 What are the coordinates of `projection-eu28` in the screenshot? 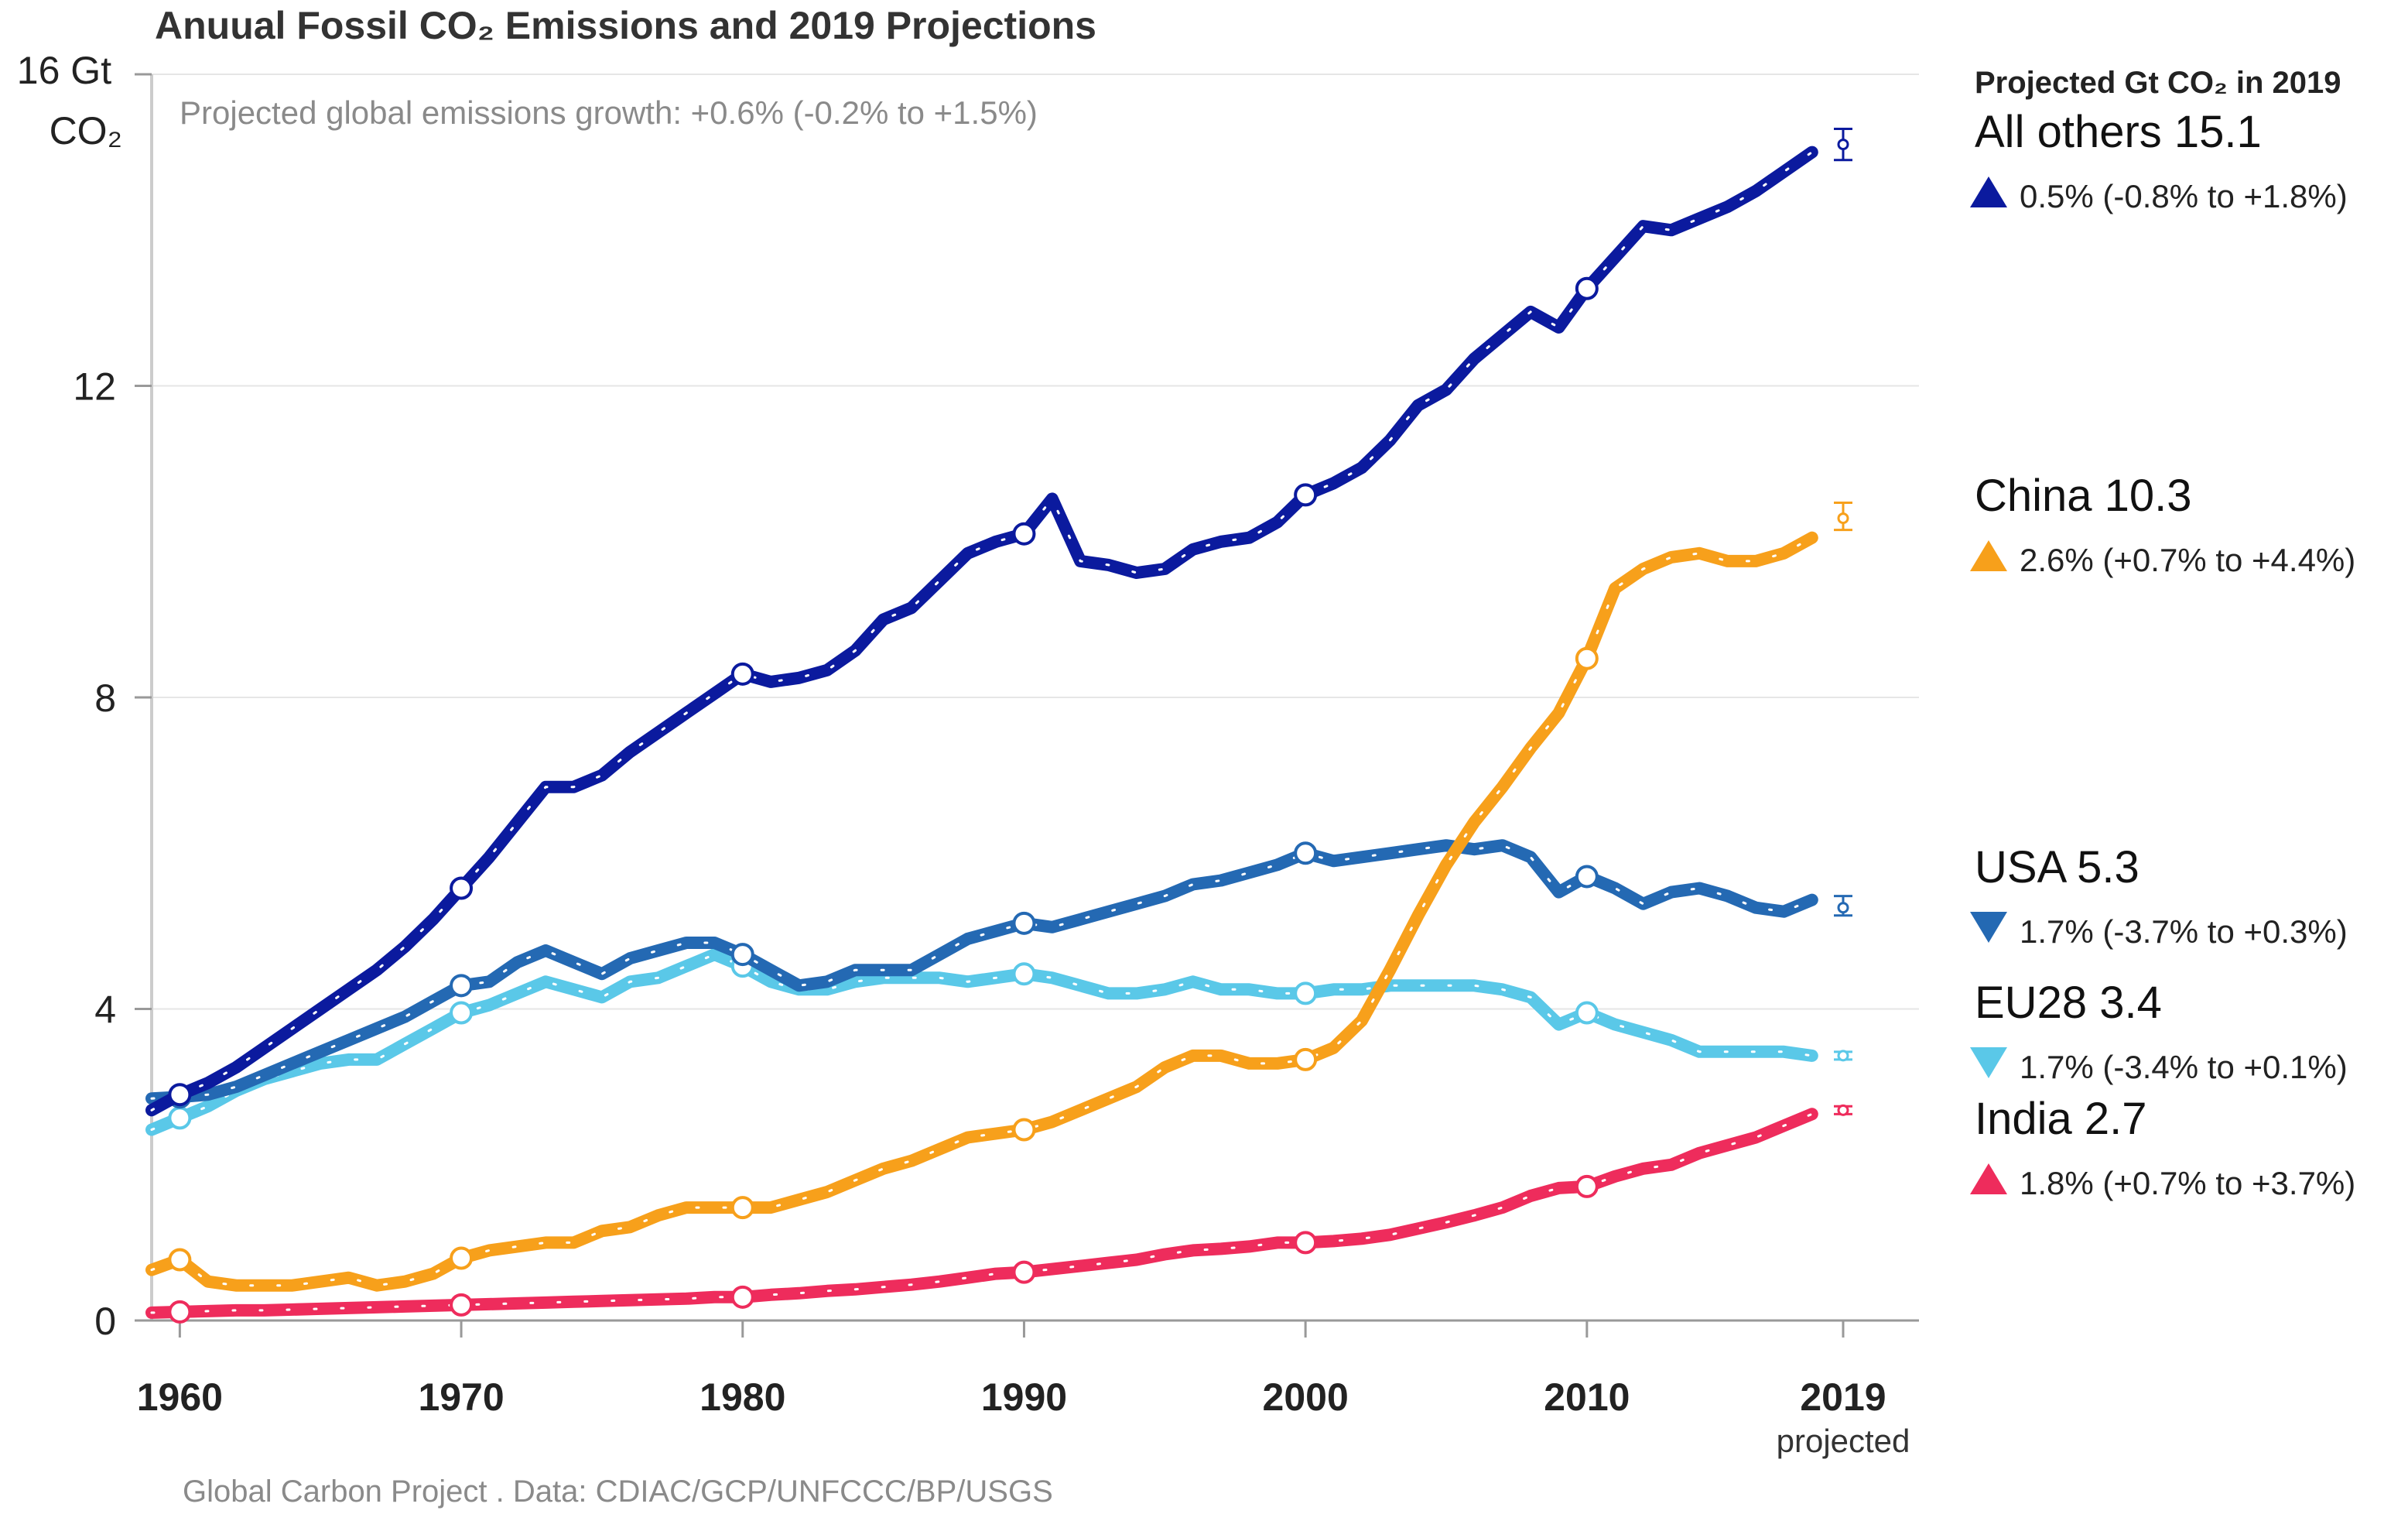 It's located at (1843, 1056).